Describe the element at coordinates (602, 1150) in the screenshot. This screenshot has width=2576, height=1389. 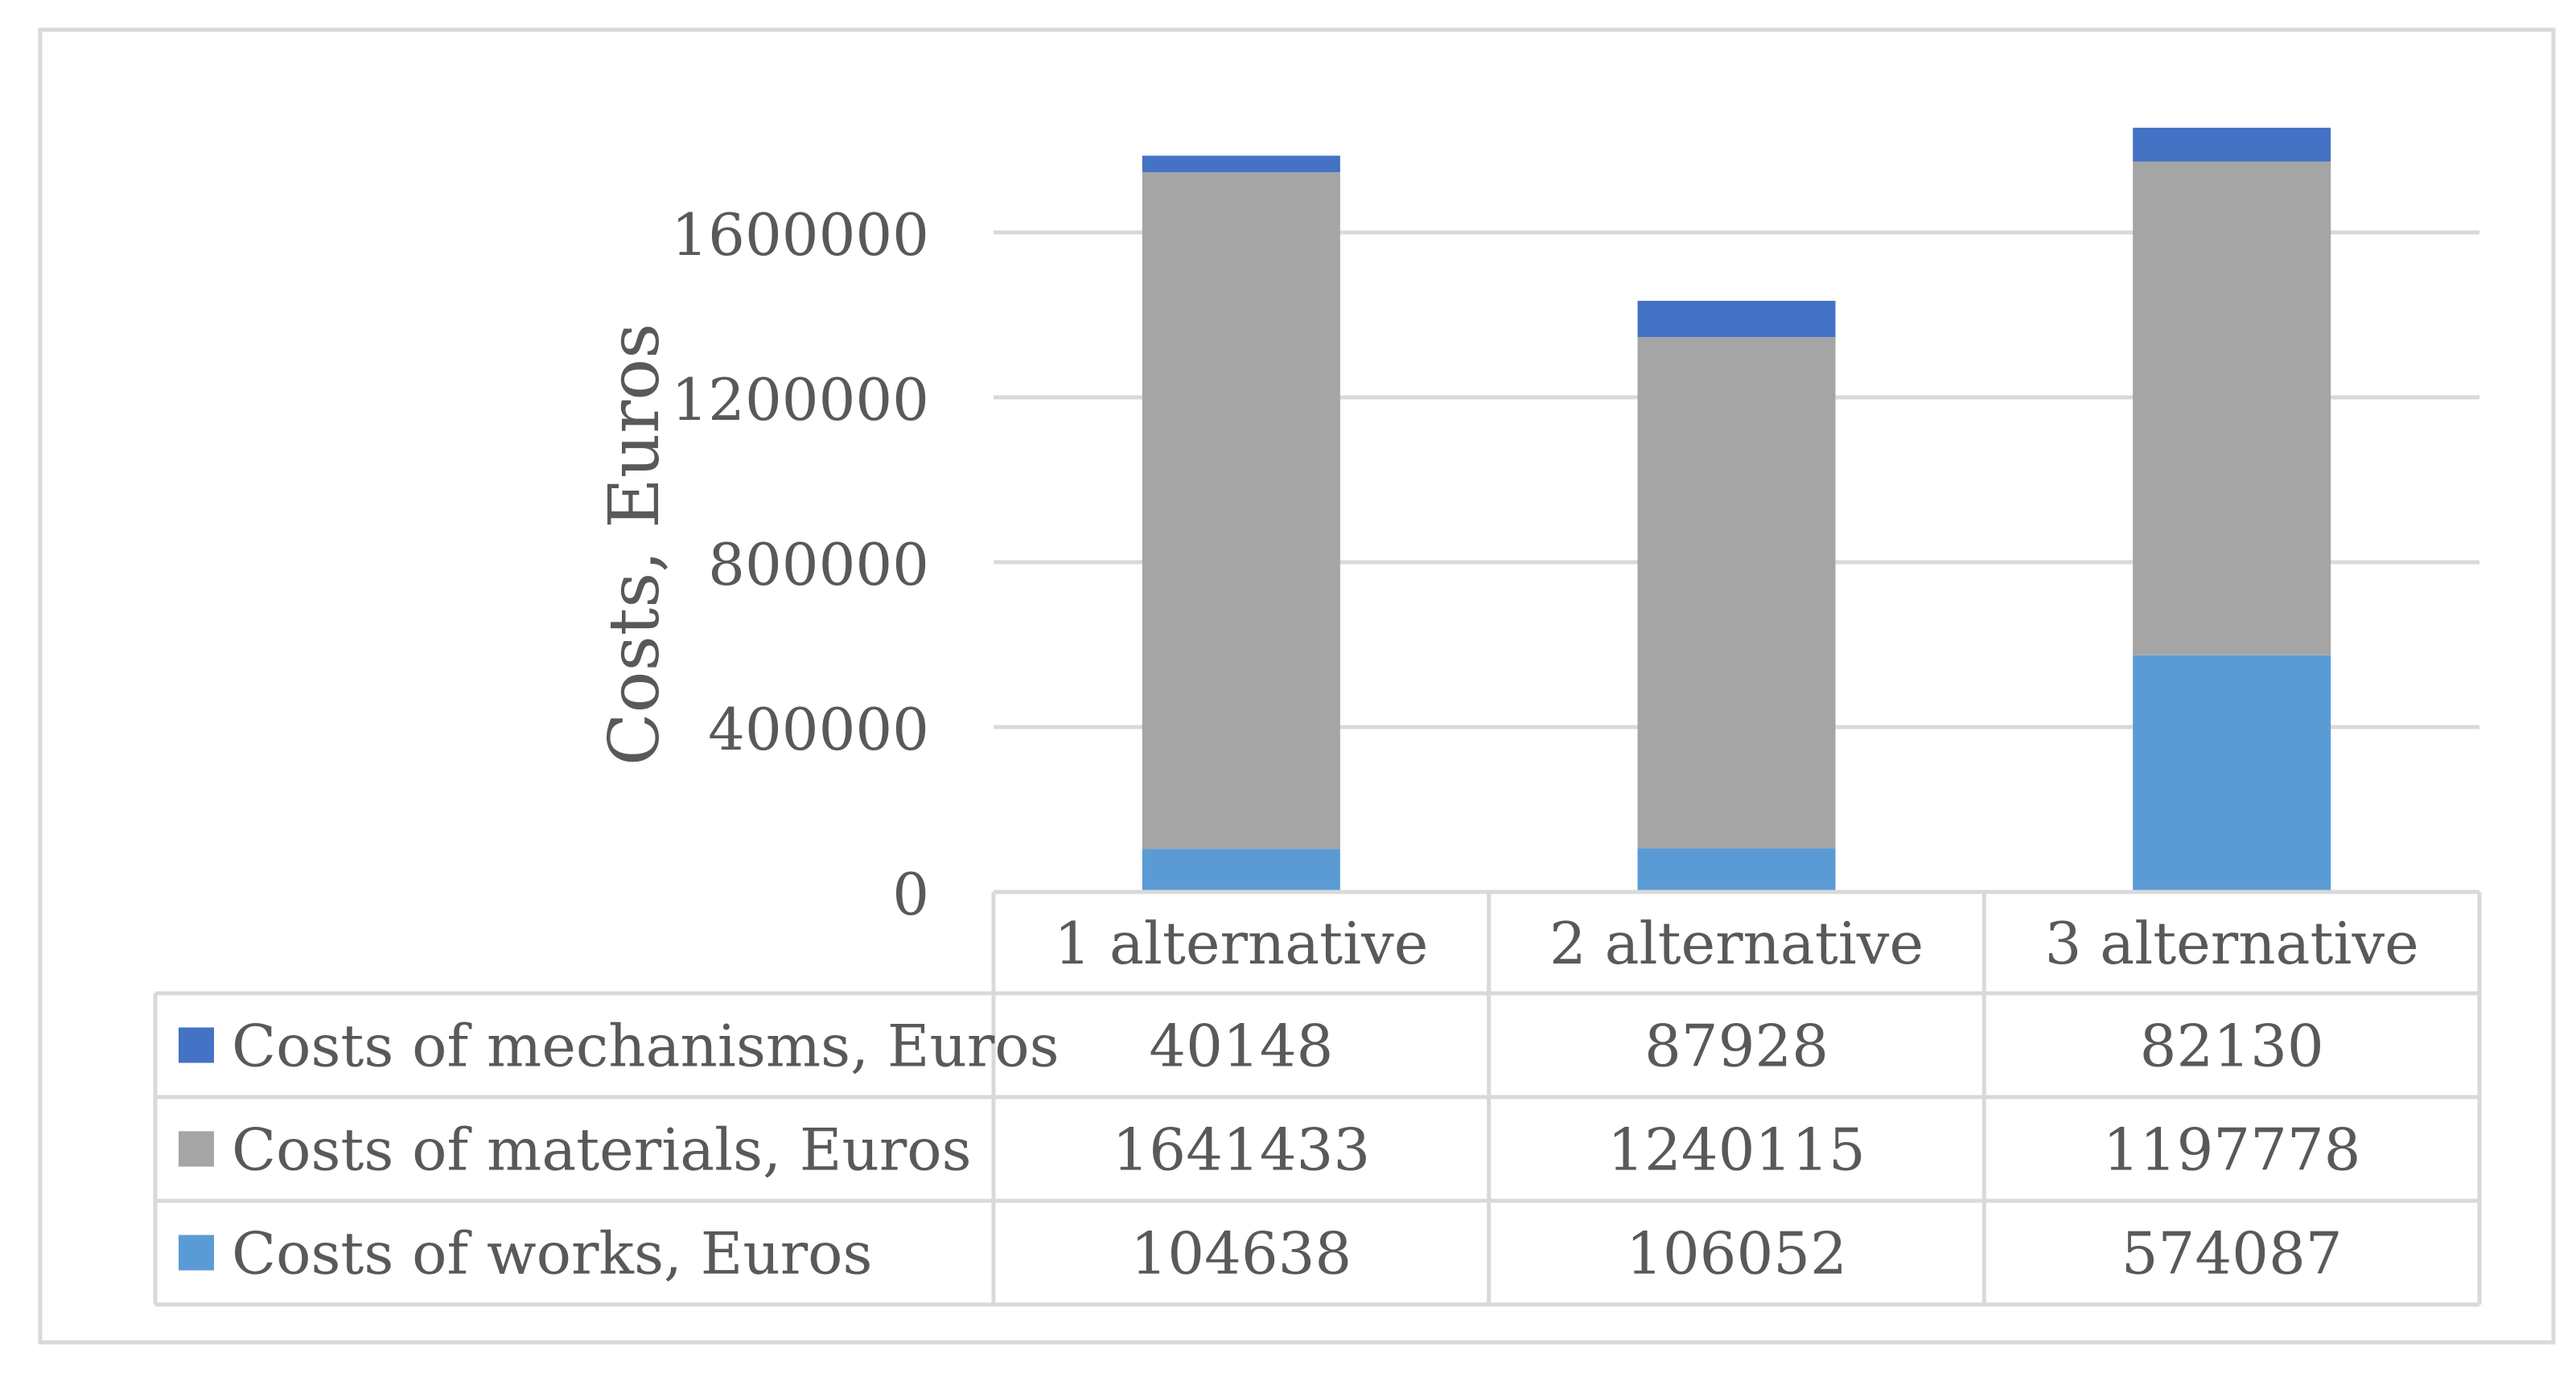
I see `legend-series-name: Costs of materials, Euros` at that location.